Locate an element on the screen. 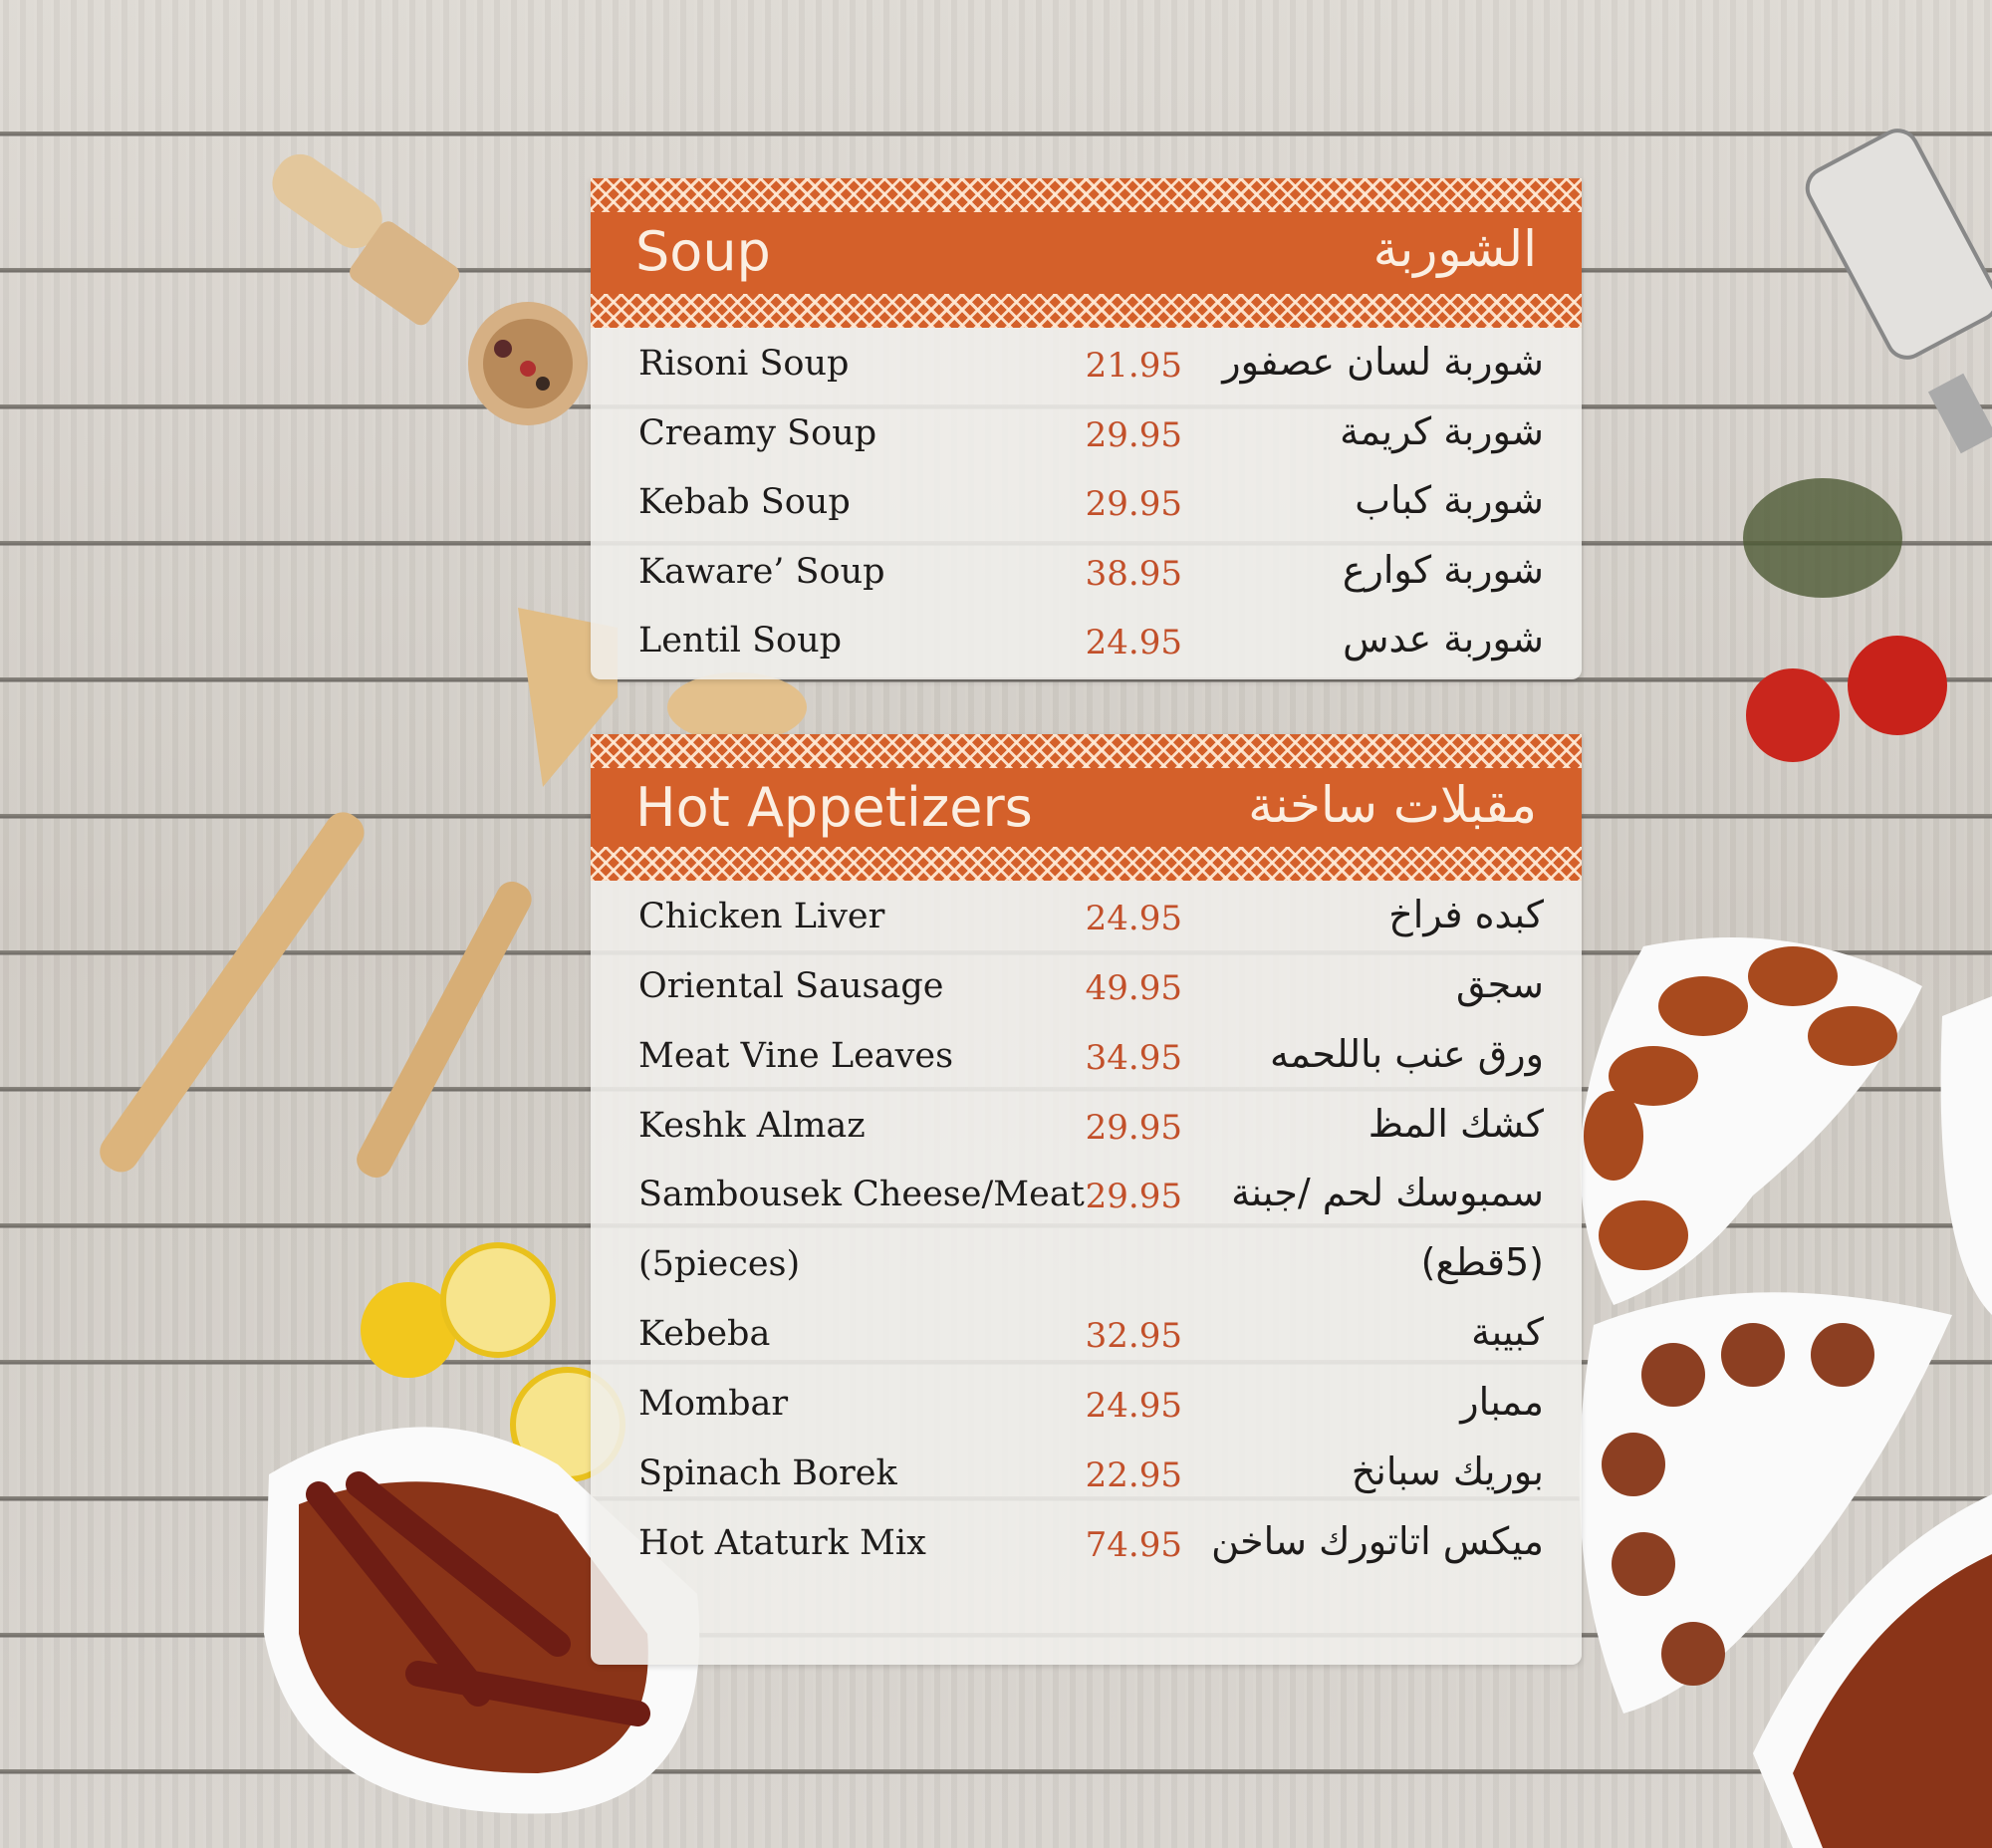  menu-item: Hot Ataturk Mix 74.95 ميكس اتاتورك ساخن is located at coordinates (1087, 1550).